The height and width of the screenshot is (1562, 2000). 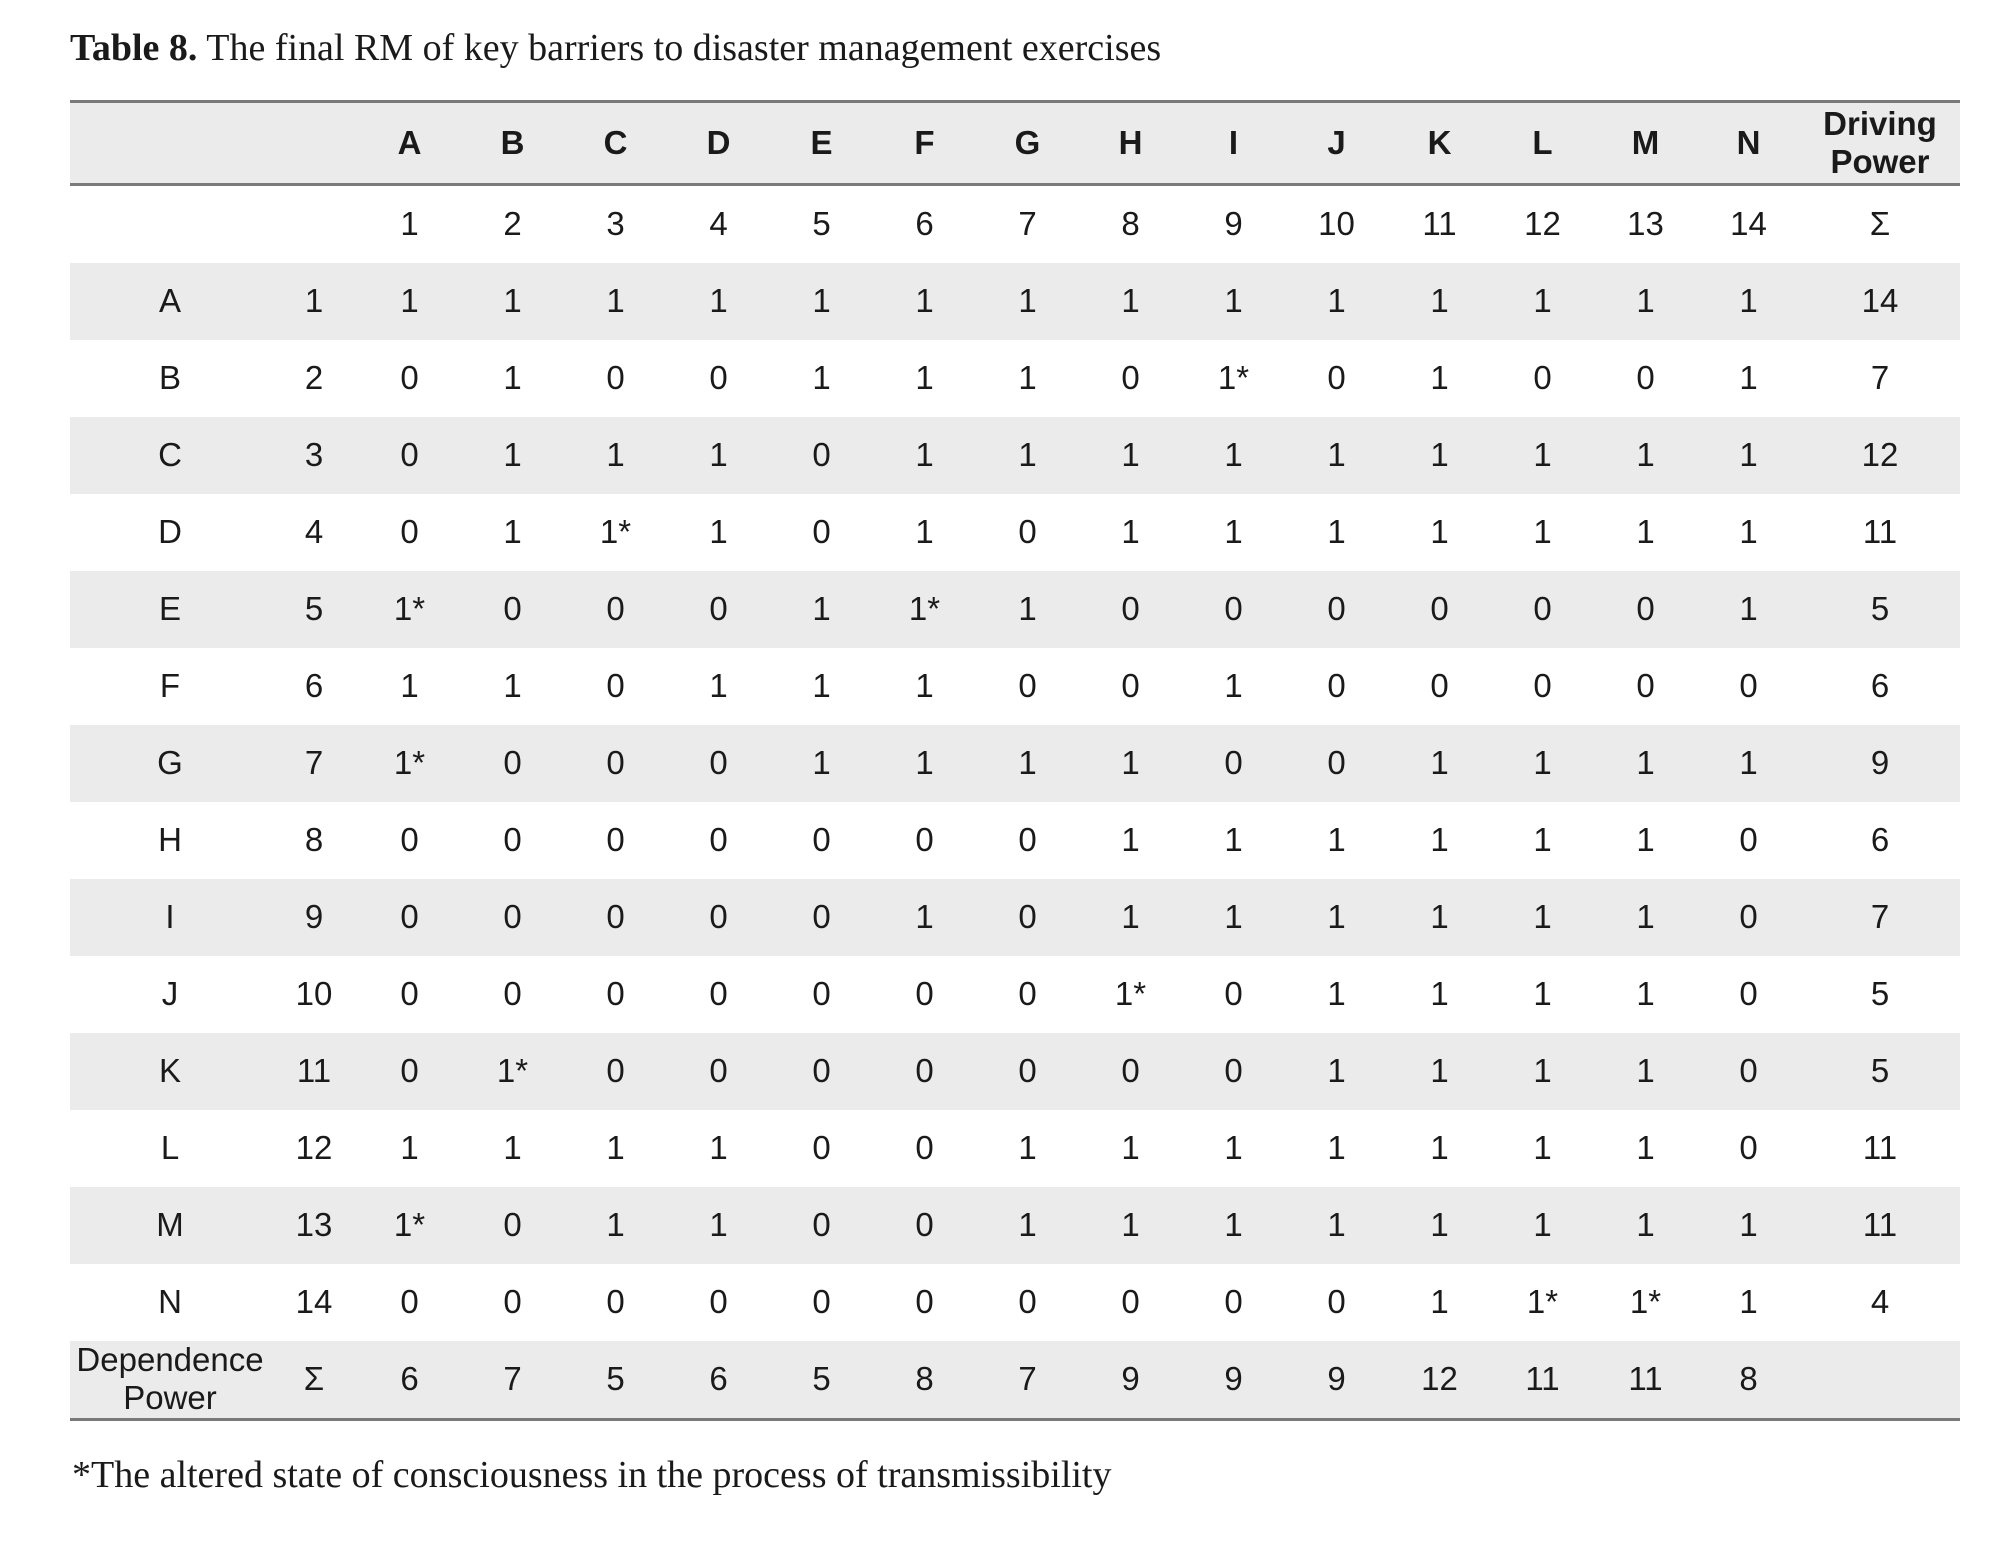 What do you see at coordinates (821, 378) in the screenshot?
I see `matrix-cell-B-E: 1` at bounding box center [821, 378].